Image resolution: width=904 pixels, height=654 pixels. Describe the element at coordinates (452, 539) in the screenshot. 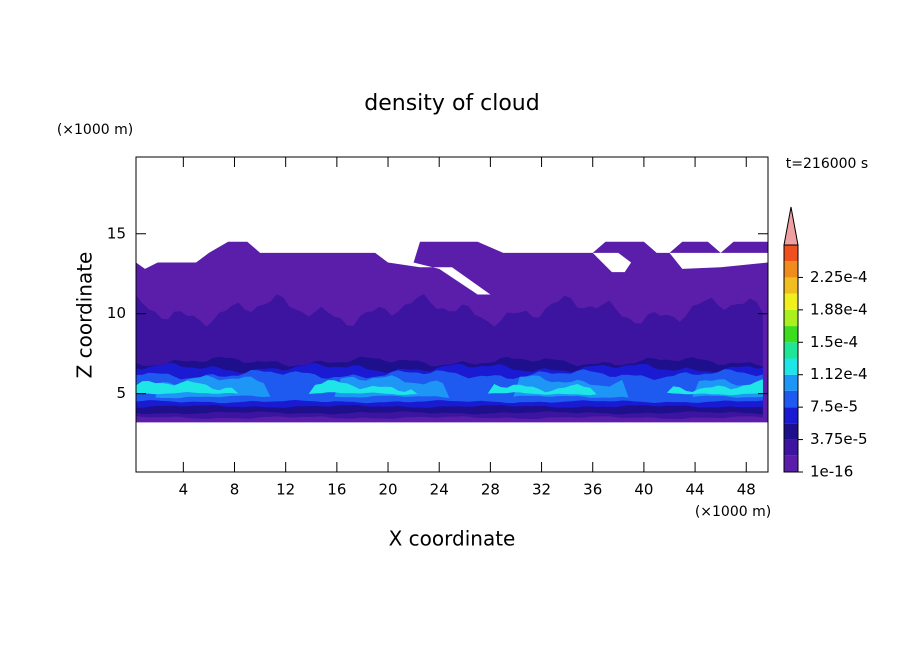

I see `x-axis-label: X coordinate` at that location.